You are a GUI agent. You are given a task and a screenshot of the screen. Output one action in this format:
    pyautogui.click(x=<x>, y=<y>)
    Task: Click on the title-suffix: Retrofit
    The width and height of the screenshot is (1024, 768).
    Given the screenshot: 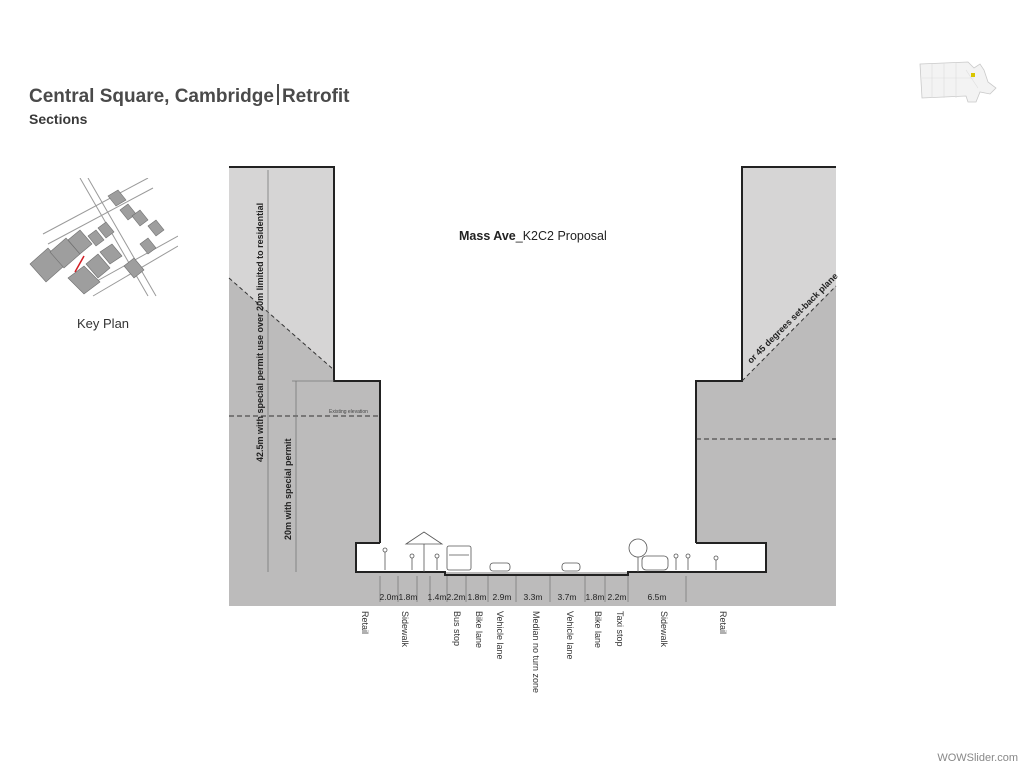 What is the action you would take?
    pyautogui.click(x=315, y=96)
    